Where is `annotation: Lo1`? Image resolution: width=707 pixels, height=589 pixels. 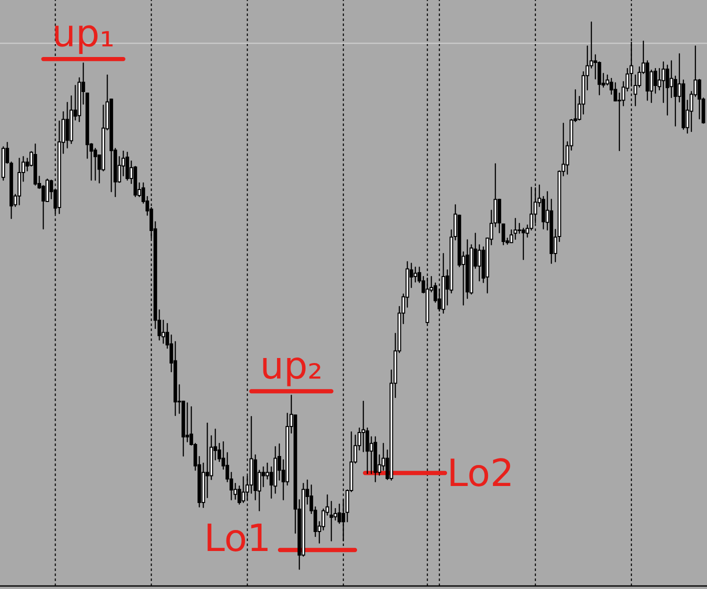
annotation: Lo1 is located at coordinates (238, 538).